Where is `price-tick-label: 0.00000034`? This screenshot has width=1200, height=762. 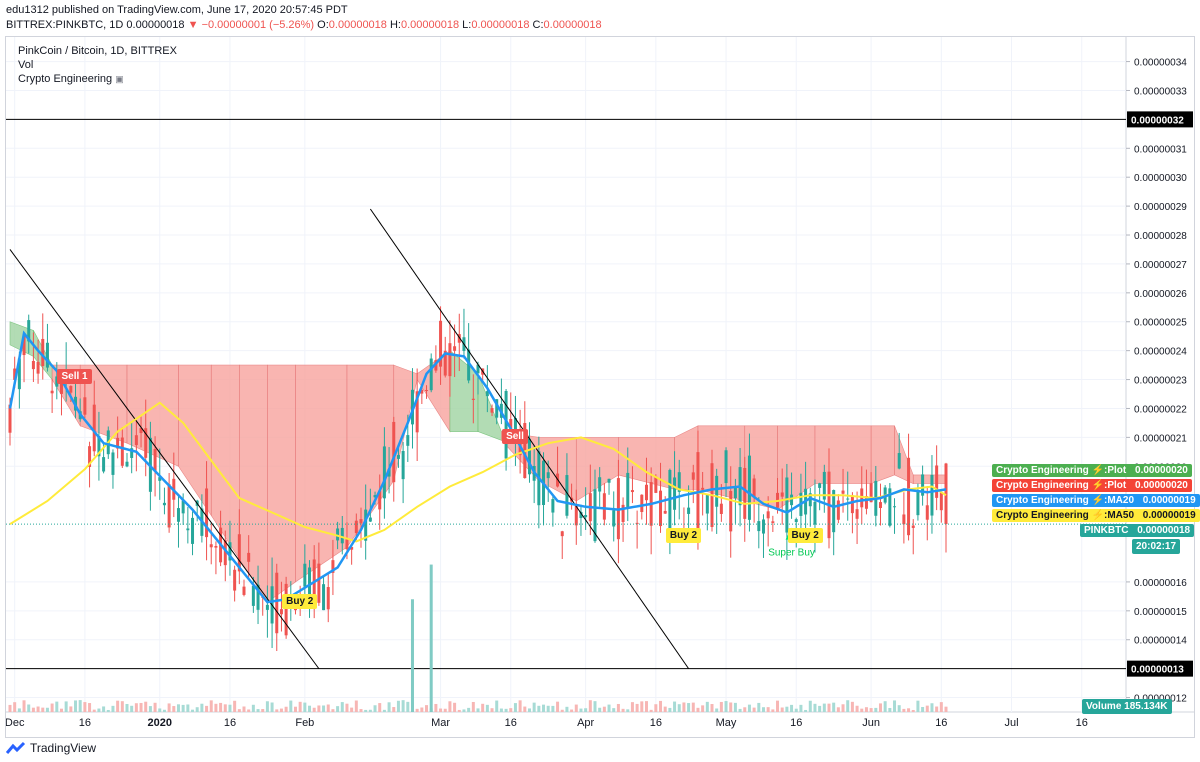 price-tick-label: 0.00000034 is located at coordinates (1160, 63).